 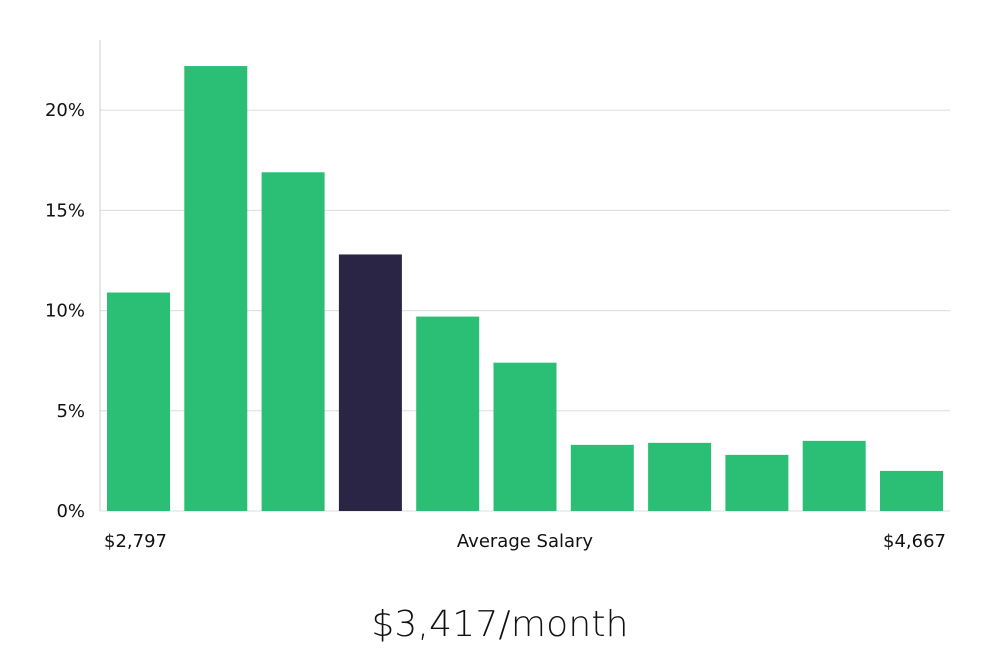 I want to click on x-axis-title: Average Salary, so click(x=525, y=541).